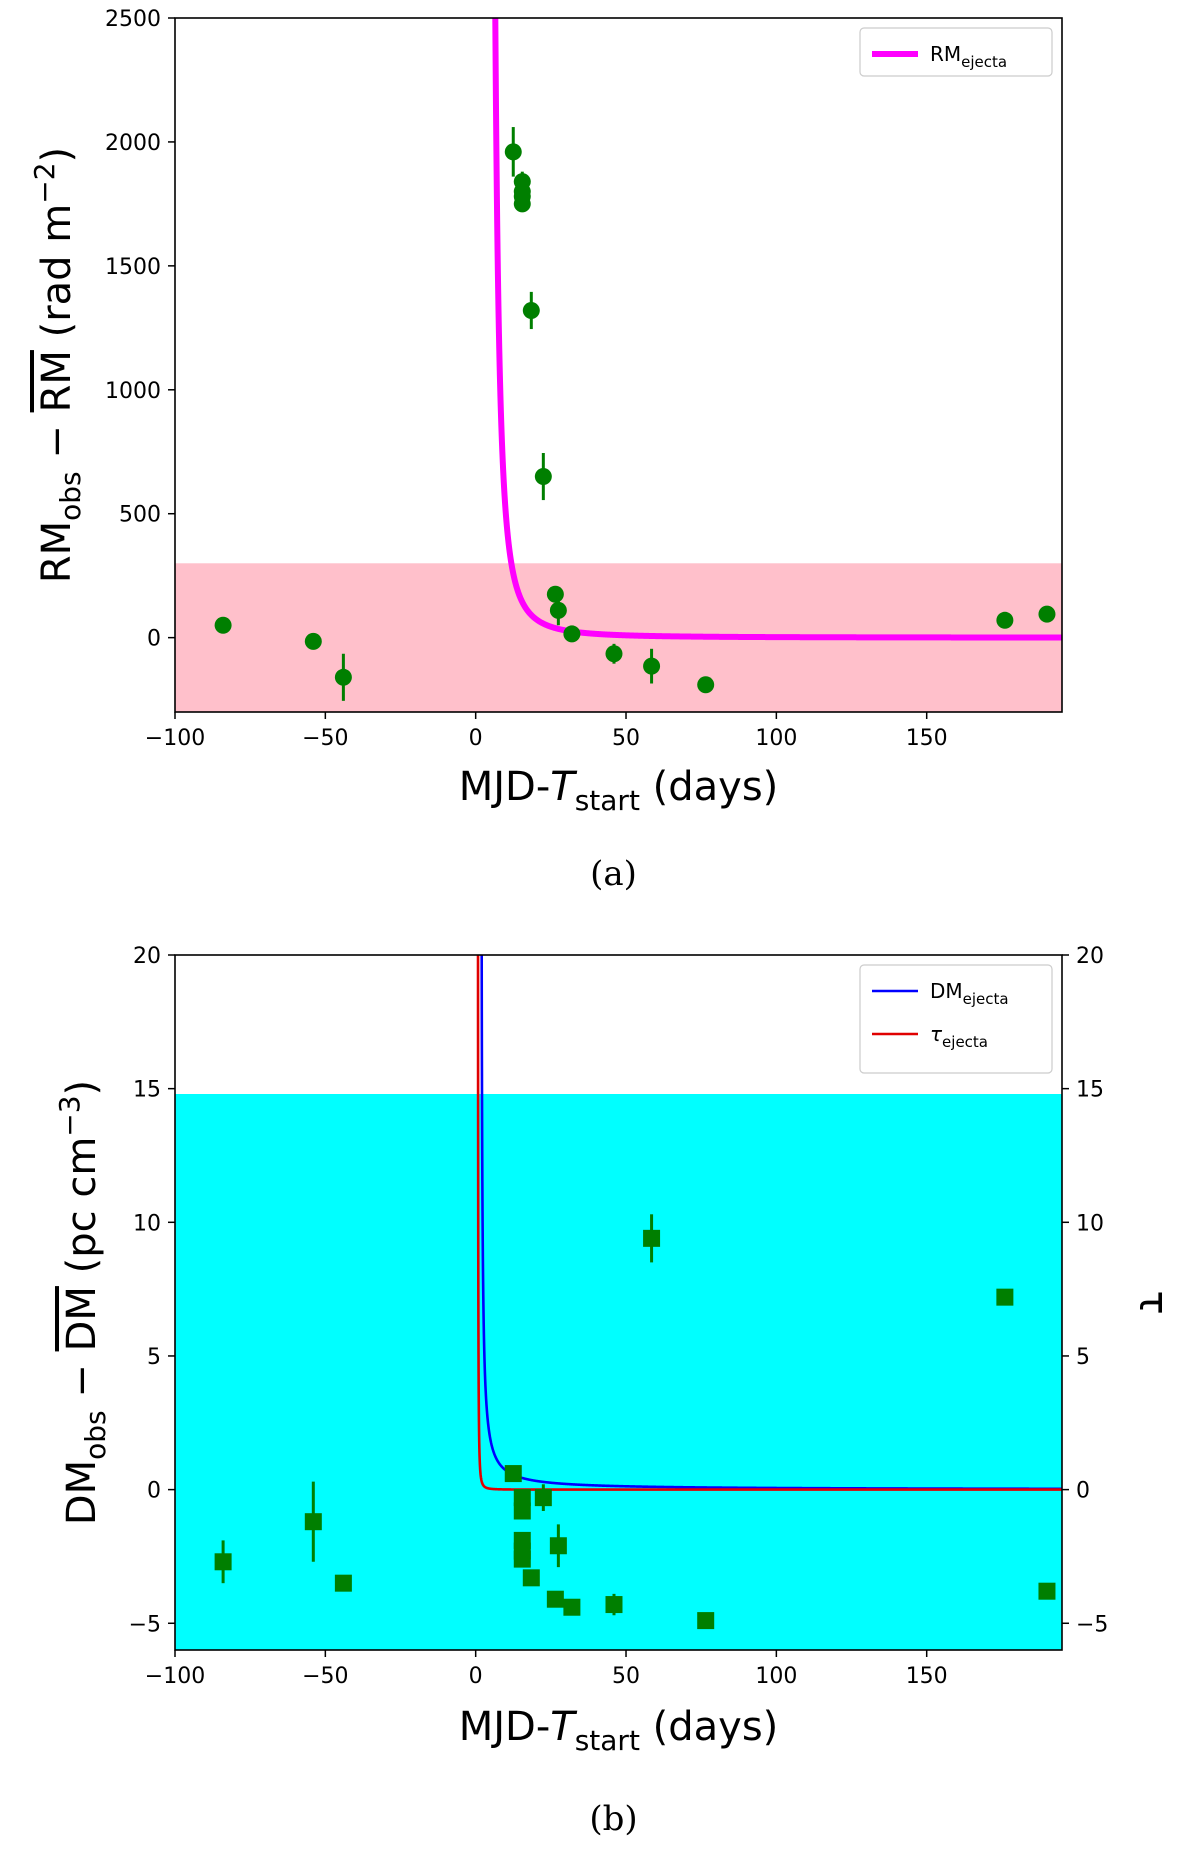 The height and width of the screenshot is (1862, 1200). I want to click on x-label-var: T, so click(564, 1727).